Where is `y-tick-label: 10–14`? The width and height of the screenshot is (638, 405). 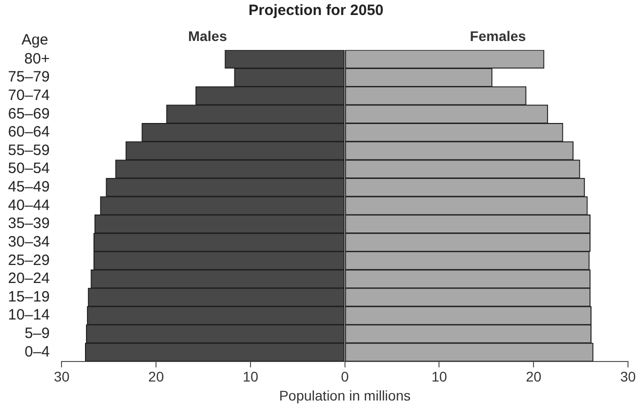
y-tick-label: 10–14 is located at coordinates (29, 315).